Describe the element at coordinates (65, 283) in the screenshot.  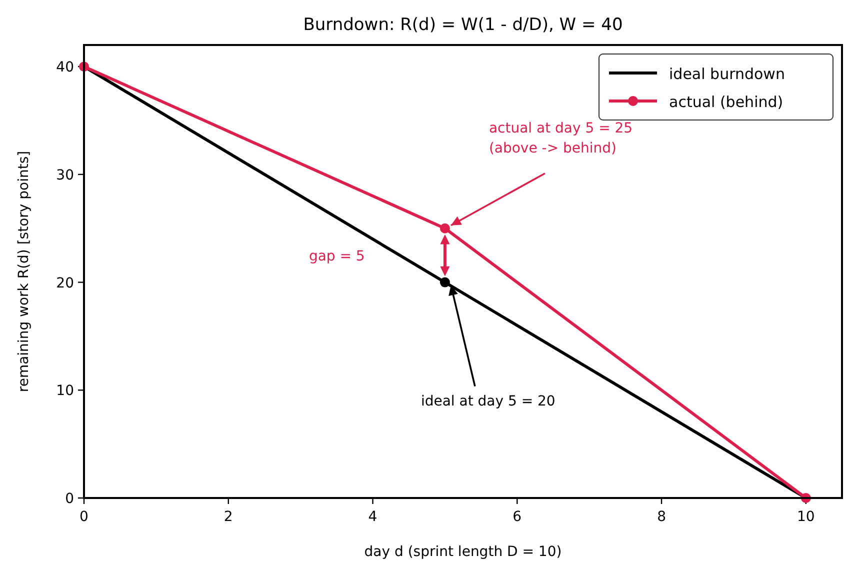
I see `y-tick-label: 20` at that location.